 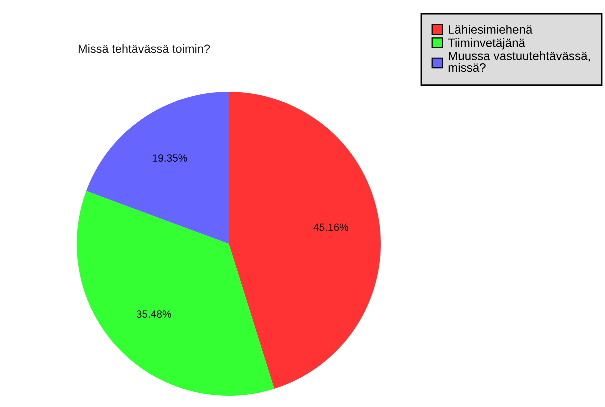 I want to click on legend-label: Muussa vastuutehtävässä, missä?, so click(x=519, y=62).